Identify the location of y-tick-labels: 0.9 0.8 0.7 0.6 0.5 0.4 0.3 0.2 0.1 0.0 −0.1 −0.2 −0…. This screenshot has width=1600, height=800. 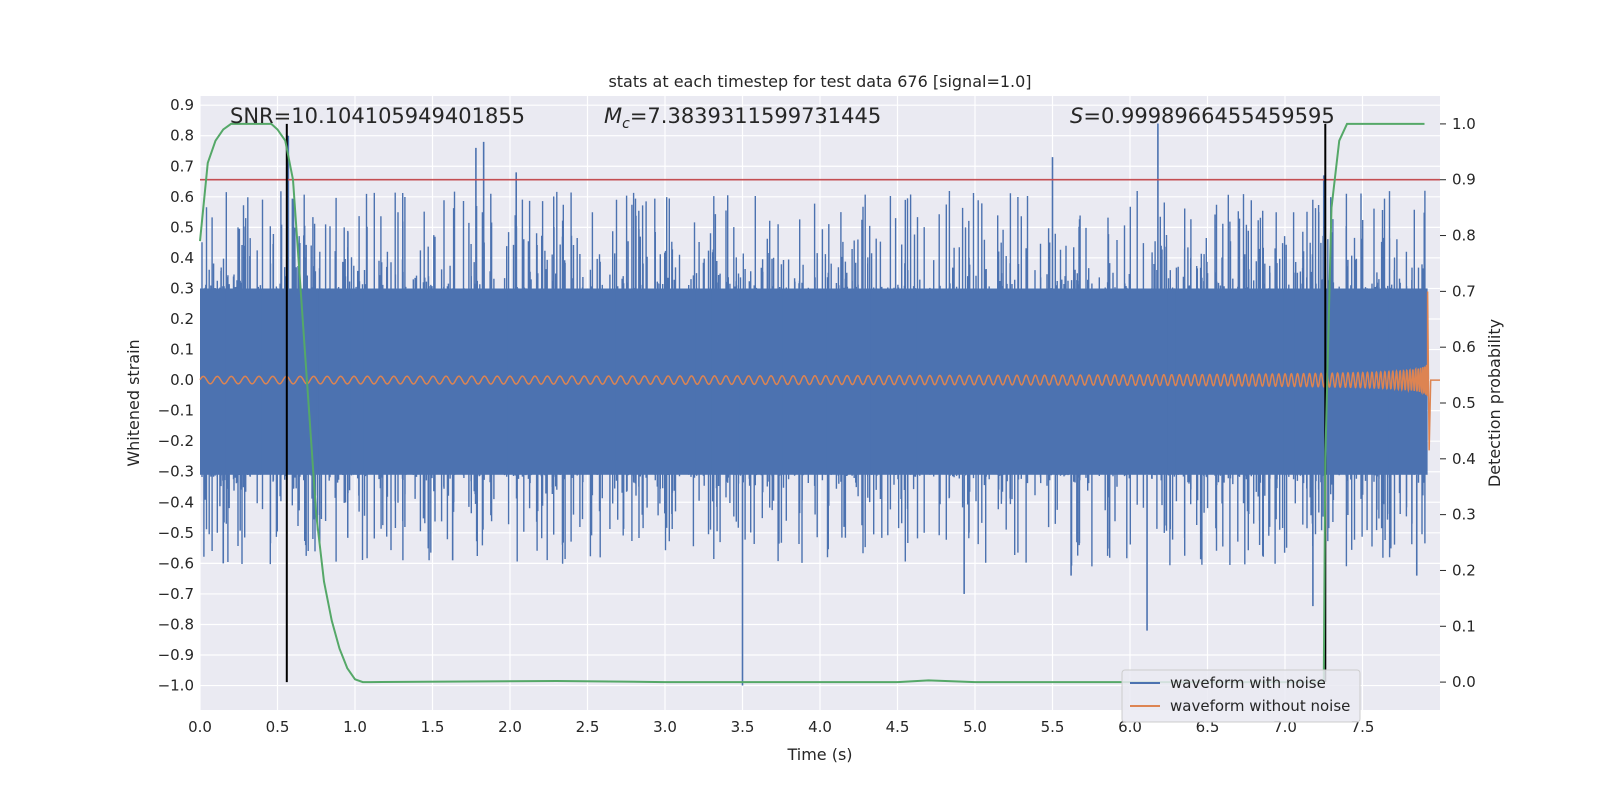
(176, 395).